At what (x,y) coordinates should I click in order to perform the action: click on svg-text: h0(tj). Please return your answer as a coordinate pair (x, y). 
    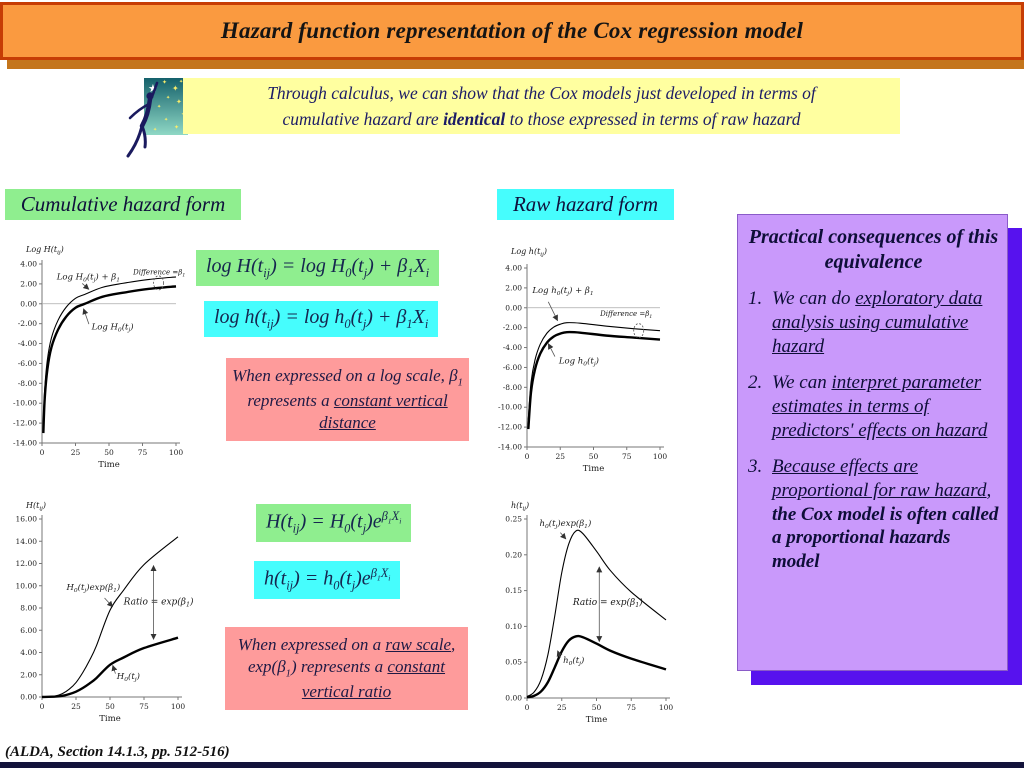
    Looking at the image, I should click on (573, 661).